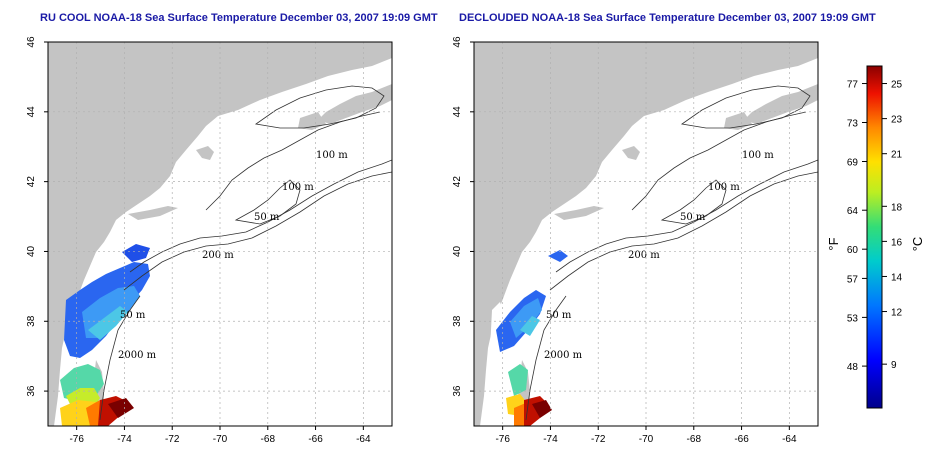  Describe the element at coordinates (894, 365) in the screenshot. I see `celsius-tick-label: 9` at that location.